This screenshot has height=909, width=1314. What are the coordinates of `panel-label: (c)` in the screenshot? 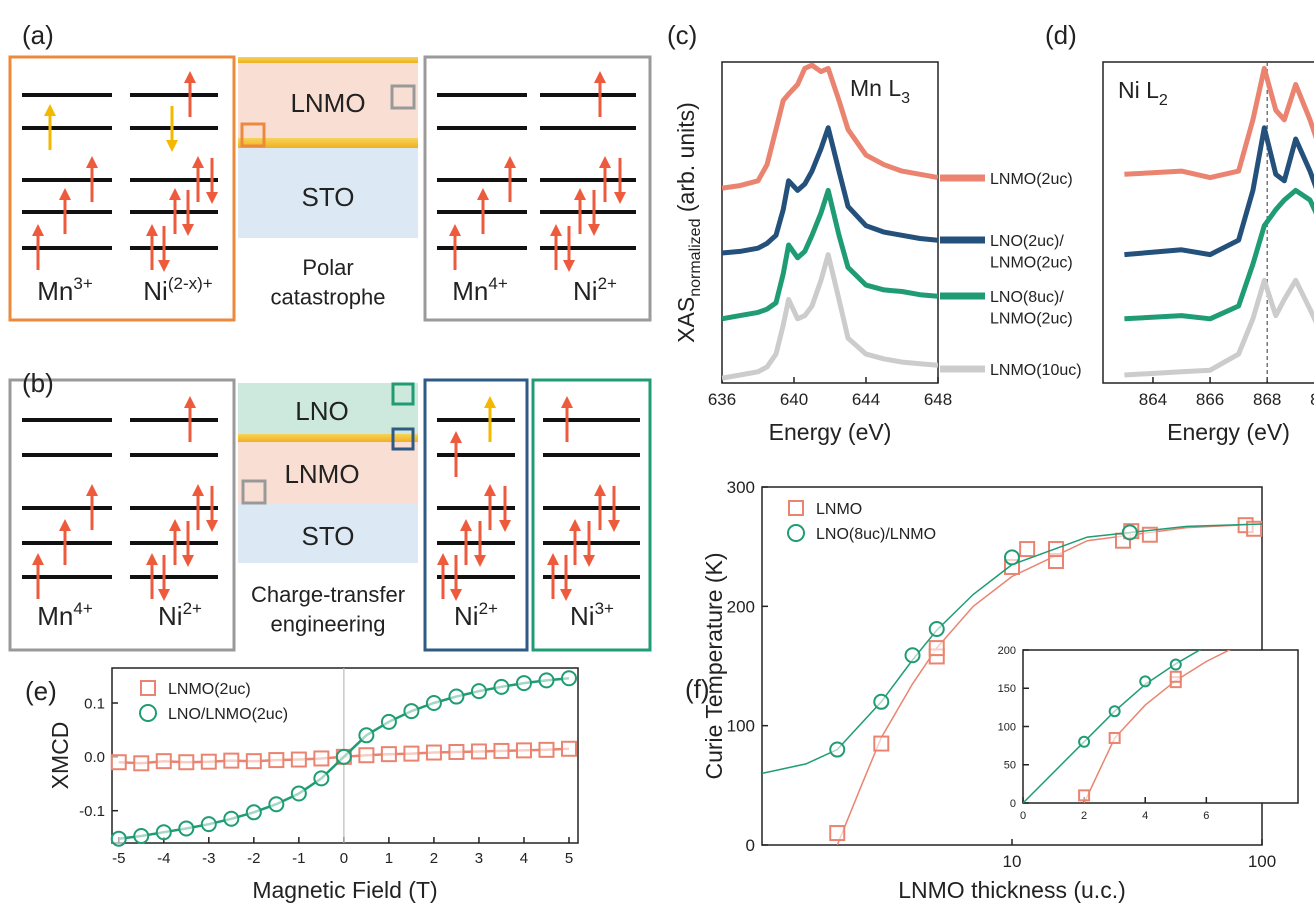 It's located at (682, 35).